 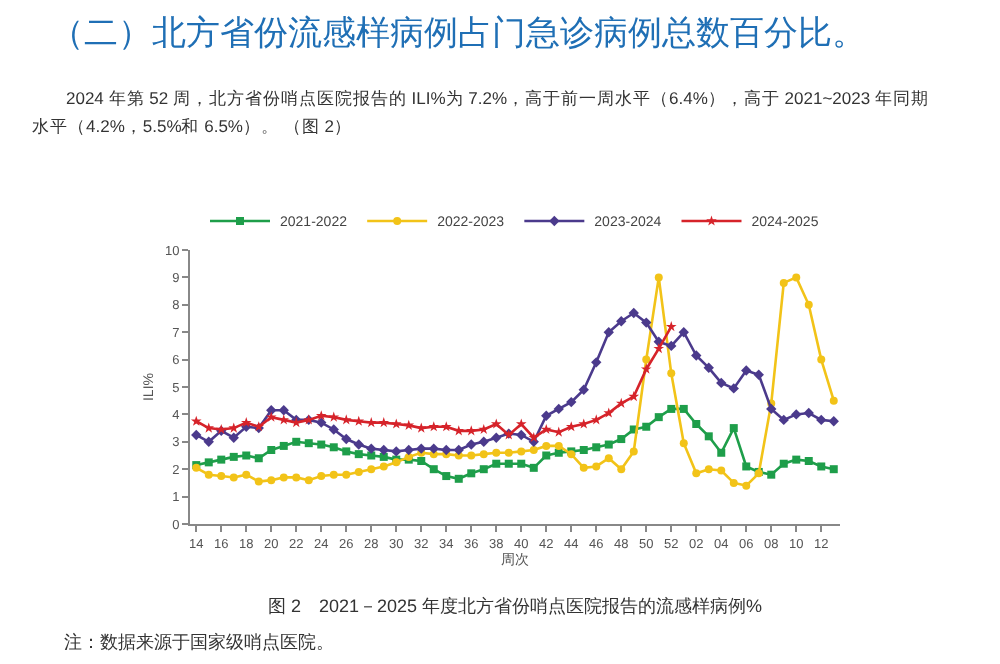 What do you see at coordinates (458, 32) in the screenshot?
I see `chart-title: （二）北方省份流感样病例占门急诊病例总数百分比。` at bounding box center [458, 32].